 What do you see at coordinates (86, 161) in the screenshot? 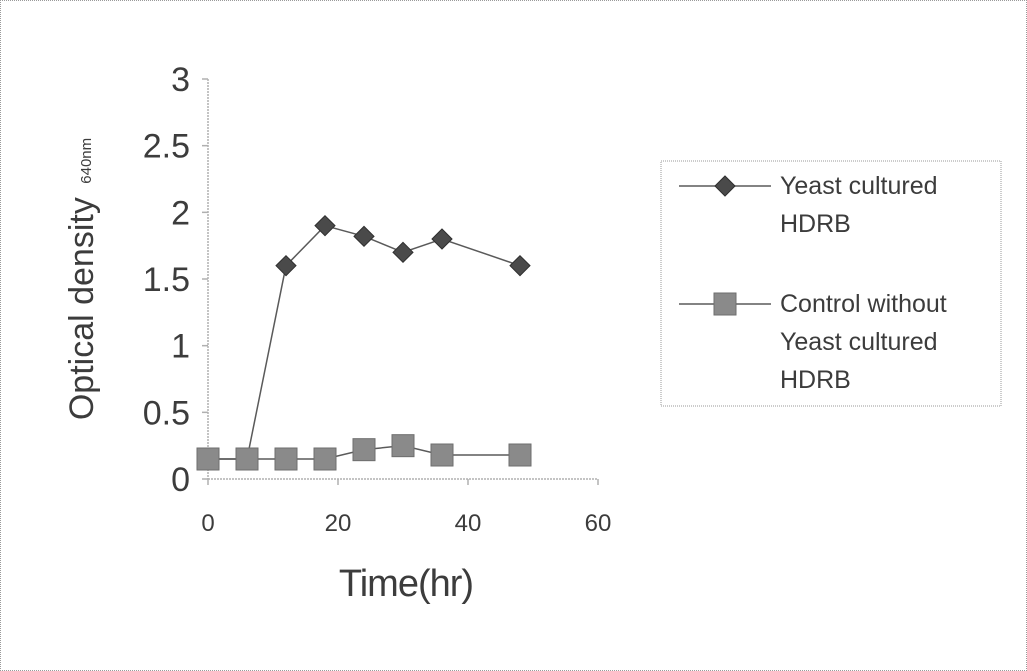
I see `y-axis-title-subscript: 640nm` at bounding box center [86, 161].